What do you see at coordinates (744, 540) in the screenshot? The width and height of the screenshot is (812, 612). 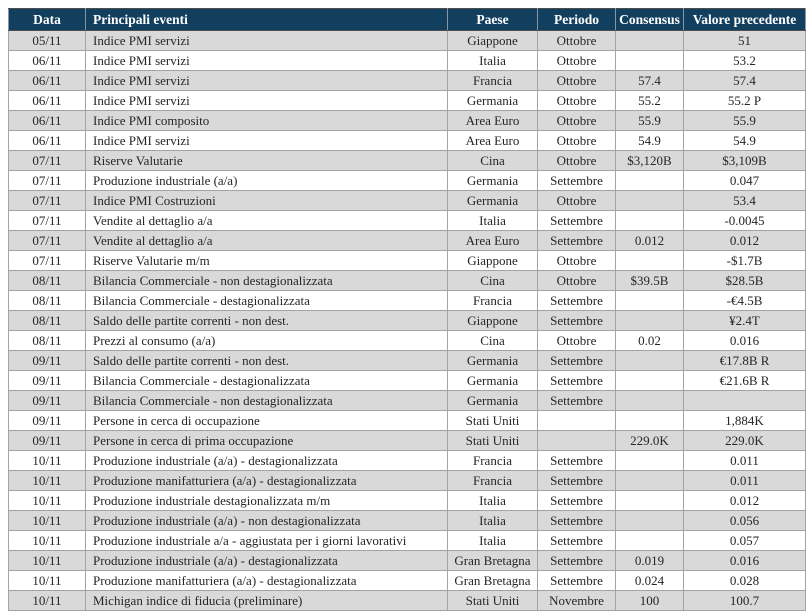 I see `cell-valore-precedente: 0.057` at bounding box center [744, 540].